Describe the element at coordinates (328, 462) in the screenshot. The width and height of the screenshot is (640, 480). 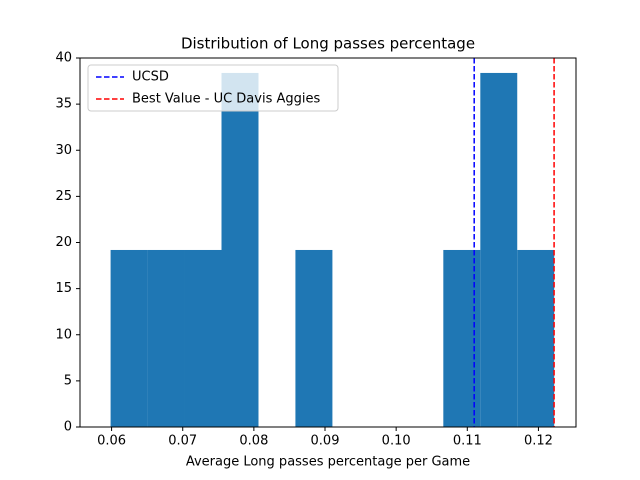
I see `x-axis-label: Average Long passes percentage per Game` at that location.